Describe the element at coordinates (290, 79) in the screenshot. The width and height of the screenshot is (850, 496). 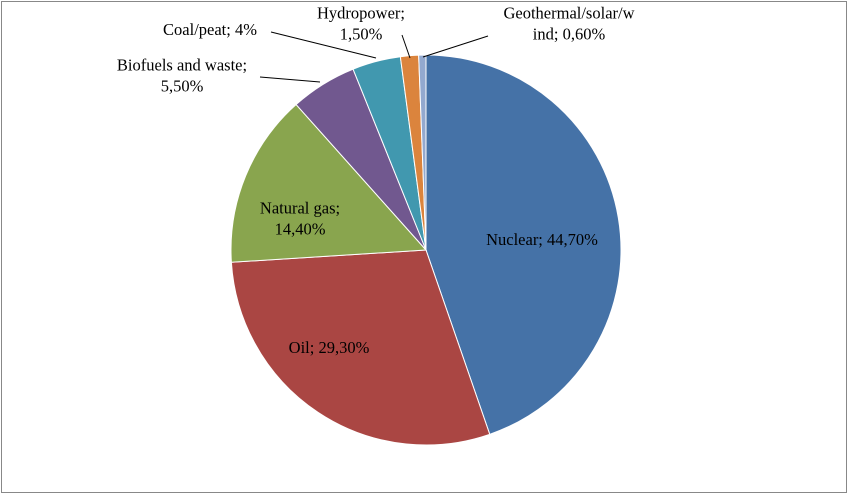
I see `leader-line-biofuels-and-waste` at that location.